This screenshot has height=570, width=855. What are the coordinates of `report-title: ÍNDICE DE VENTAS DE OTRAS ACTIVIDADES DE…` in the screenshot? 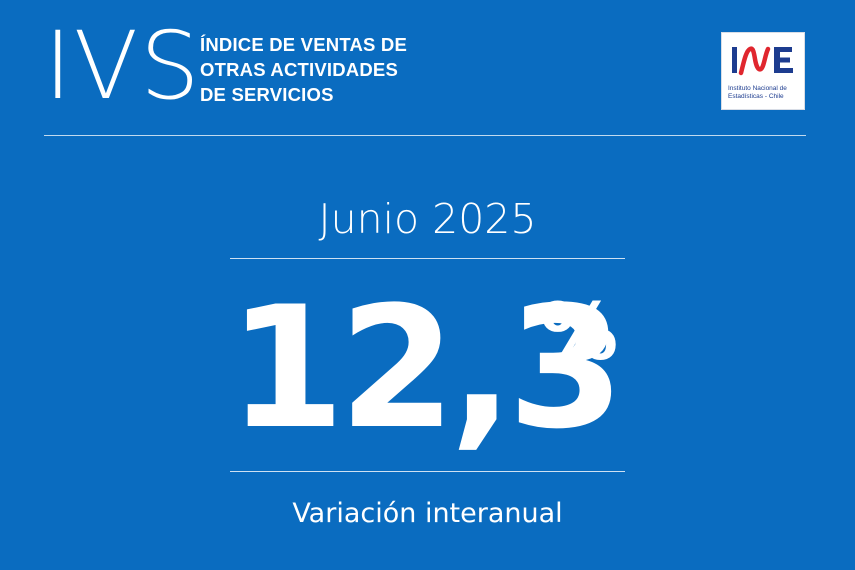 It's located at (330, 69).